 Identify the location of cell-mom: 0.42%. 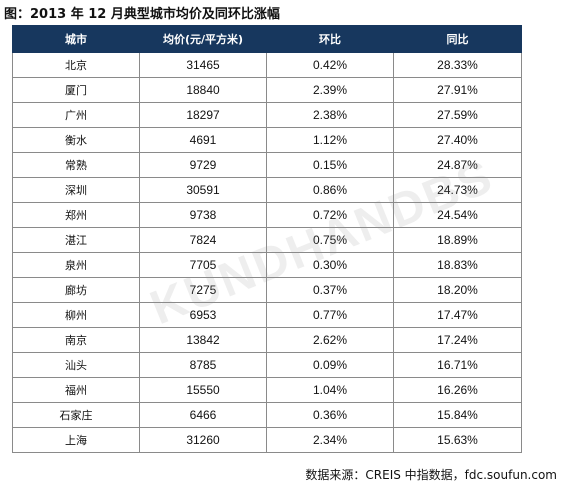
(330, 65).